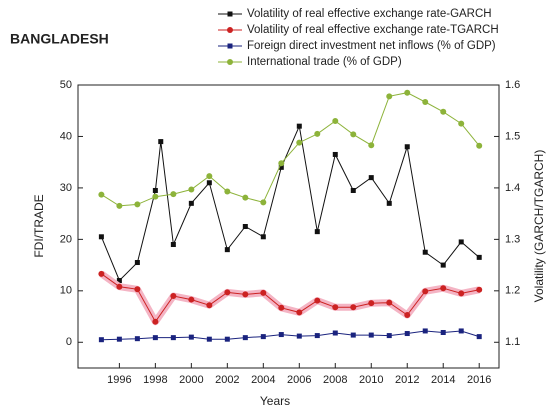 The width and height of the screenshot is (550, 412). I want to click on series-halo, so click(289, 298).